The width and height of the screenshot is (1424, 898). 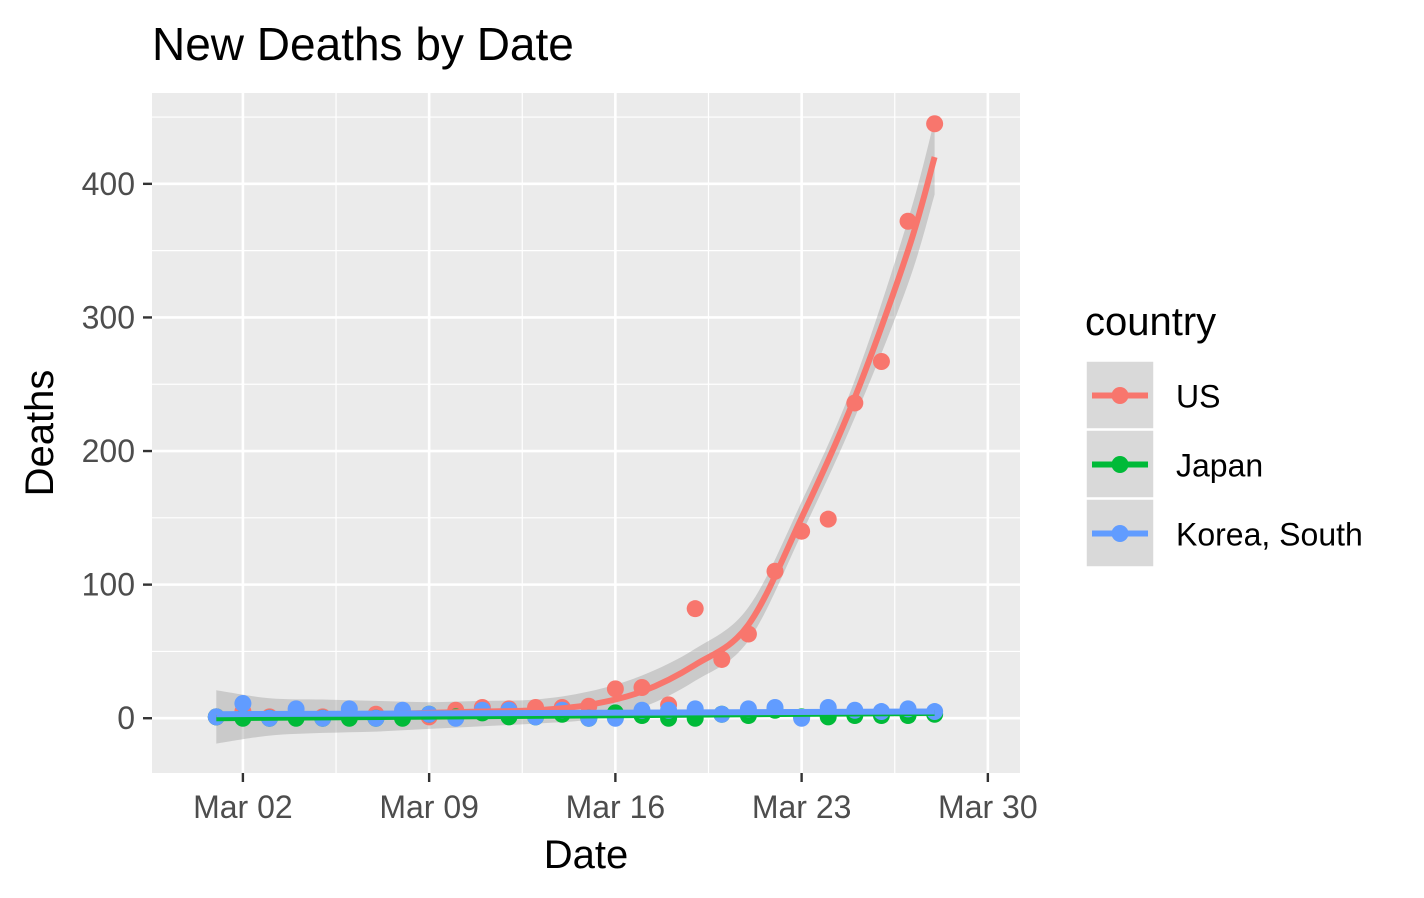 What do you see at coordinates (1198, 397) in the screenshot?
I see `legend-label-us: US` at bounding box center [1198, 397].